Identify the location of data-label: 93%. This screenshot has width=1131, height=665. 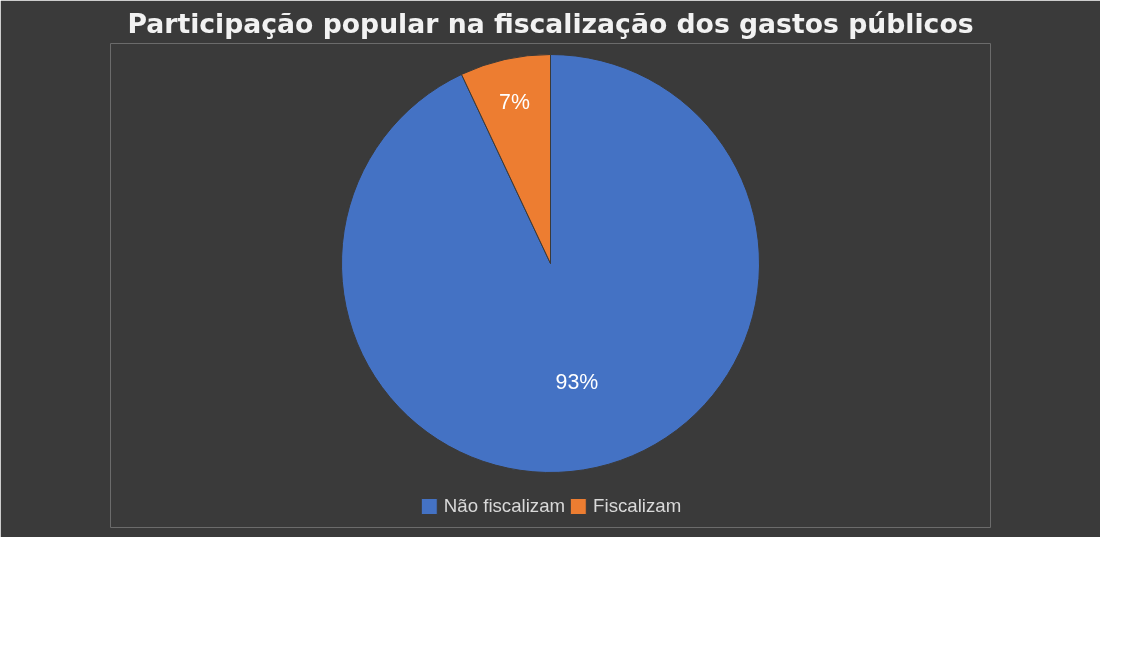
(577, 381).